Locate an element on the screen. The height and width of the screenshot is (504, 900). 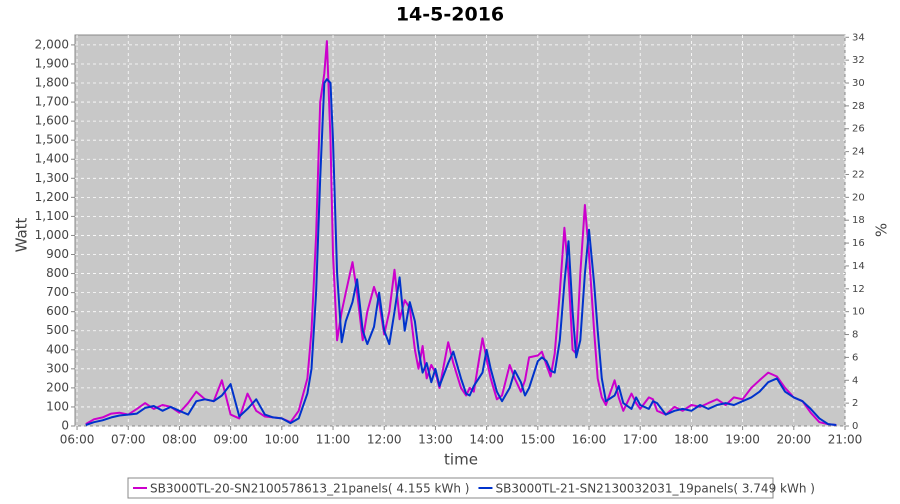
y-tick-label: 600 is located at coordinates (57, 311).